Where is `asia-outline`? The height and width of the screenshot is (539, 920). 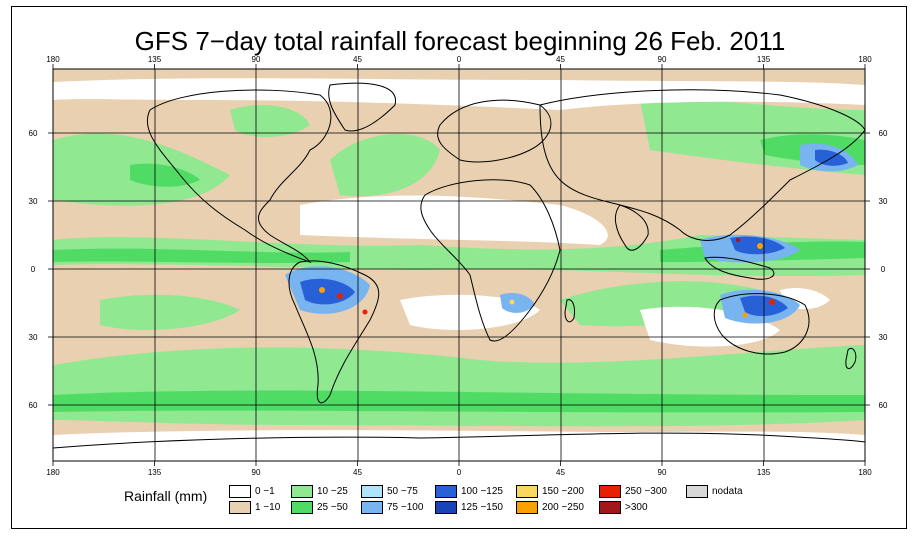 asia-outline is located at coordinates (702, 165).